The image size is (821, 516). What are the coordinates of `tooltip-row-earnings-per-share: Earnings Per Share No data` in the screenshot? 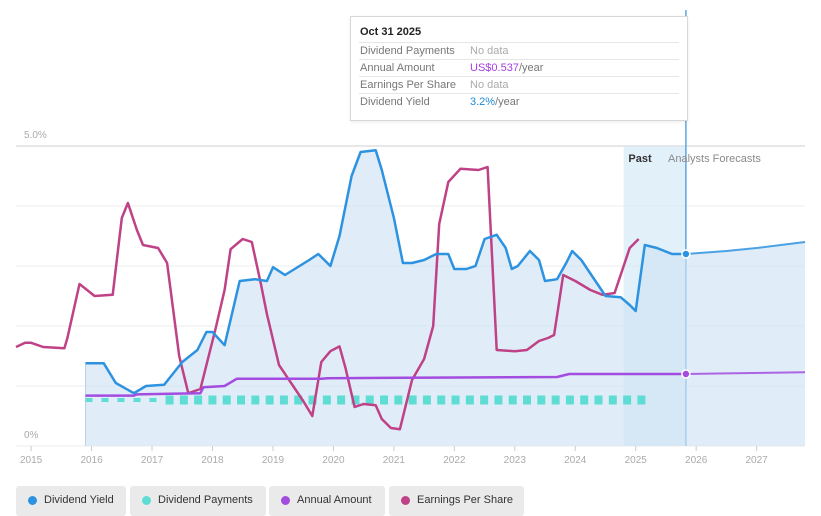 It's located at (519, 85).